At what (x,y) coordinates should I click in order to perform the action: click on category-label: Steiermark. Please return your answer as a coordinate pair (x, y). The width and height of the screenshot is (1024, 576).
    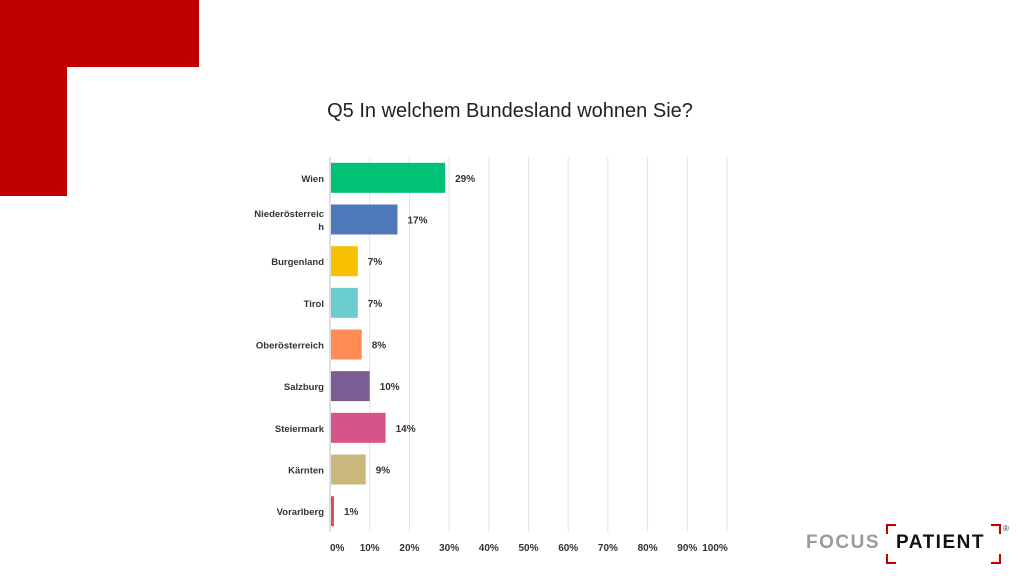
    Looking at the image, I should click on (300, 429).